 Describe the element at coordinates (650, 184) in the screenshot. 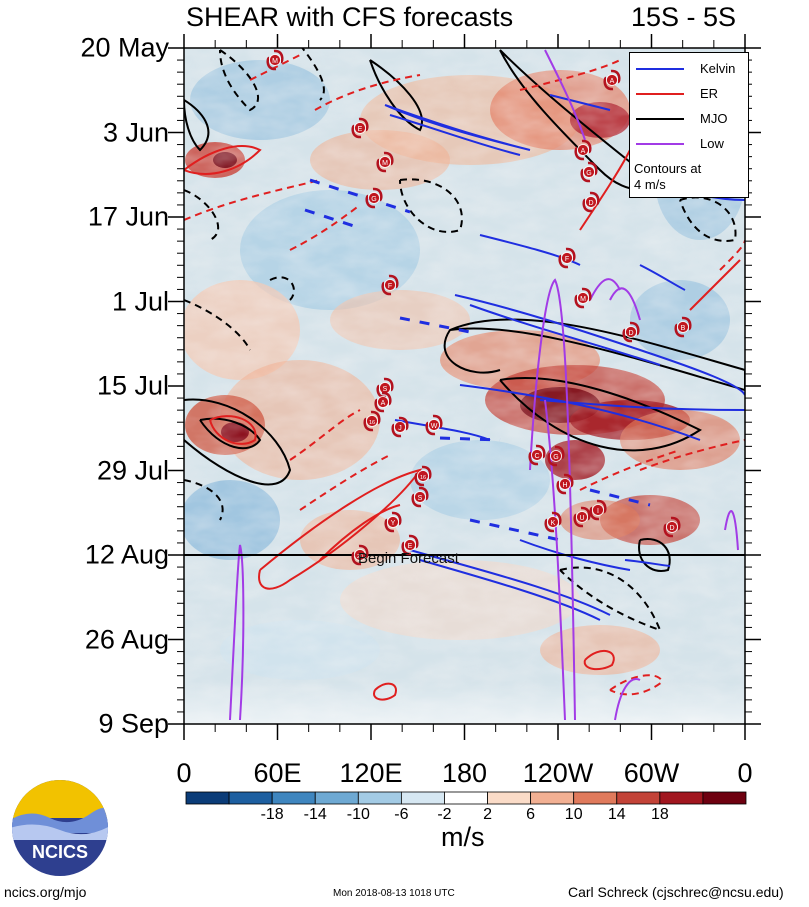

I see `legend-note: 4 m/s` at that location.